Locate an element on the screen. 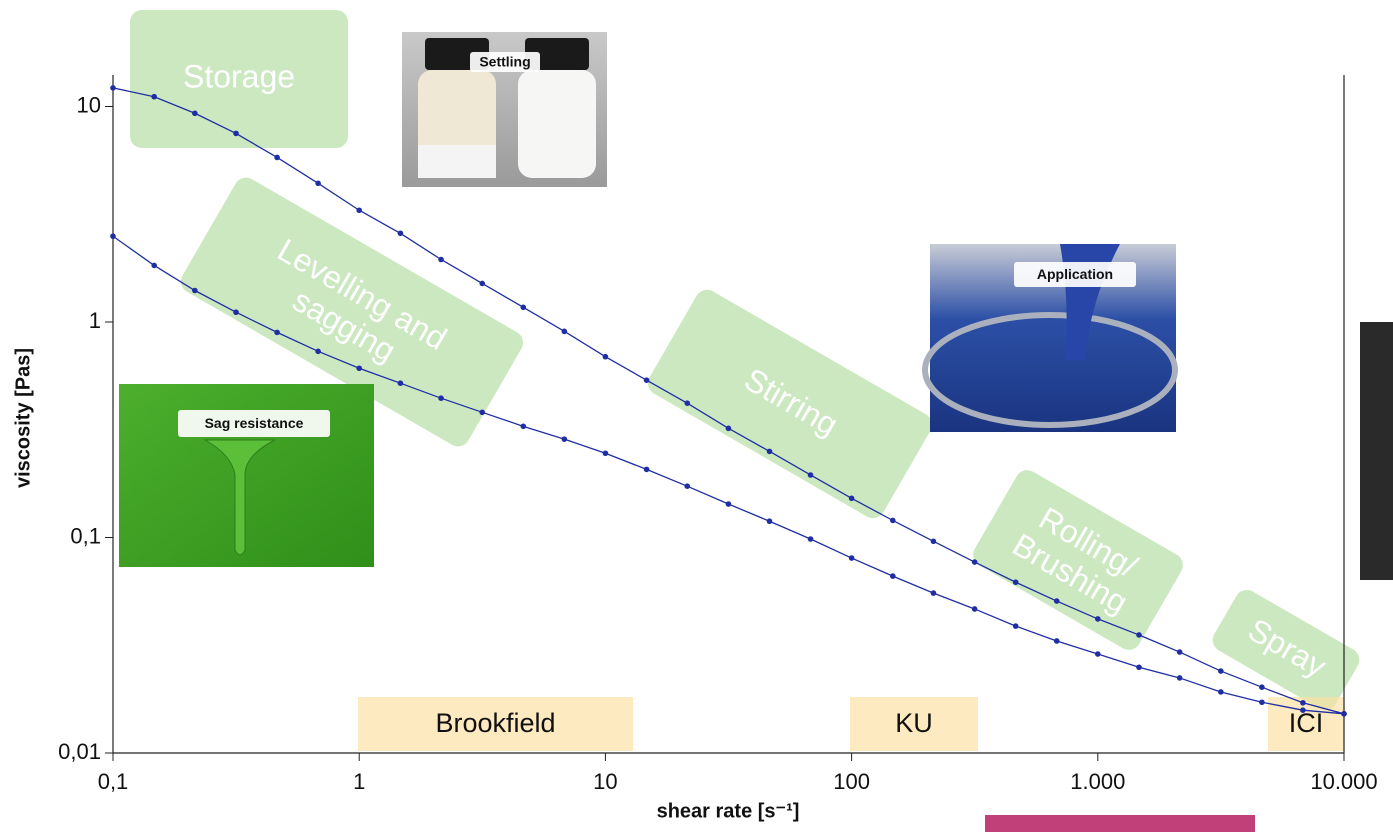 The height and width of the screenshot is (832, 1393). method-label: ICI is located at coordinates (1306, 723).